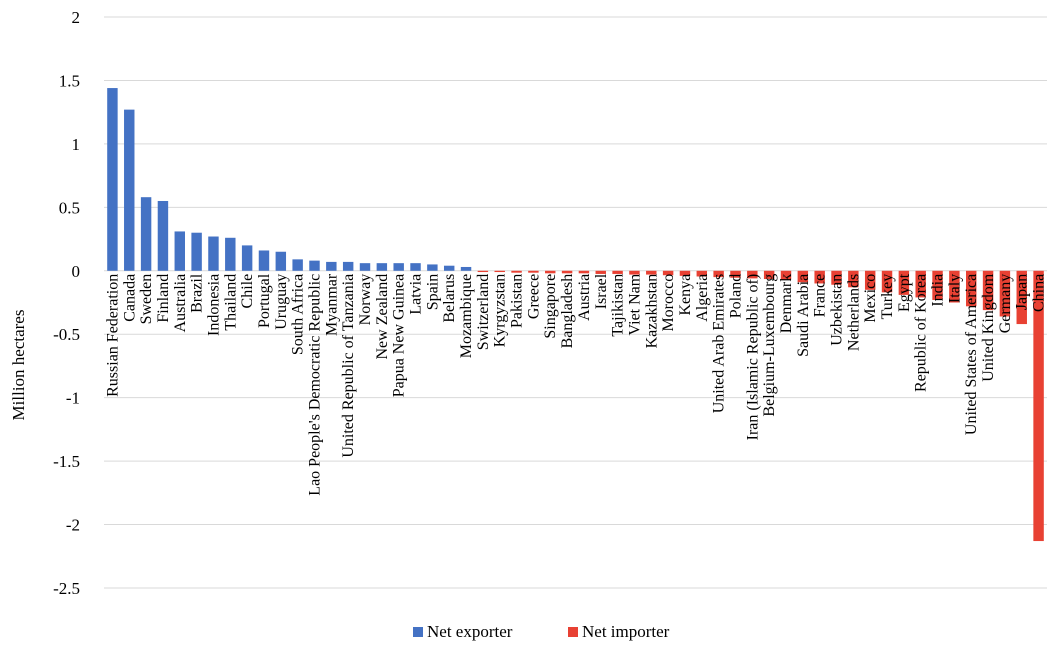 This screenshot has height=655, width=1049. I want to click on category-label: Iran (Islamic Republic of), so click(752, 357).